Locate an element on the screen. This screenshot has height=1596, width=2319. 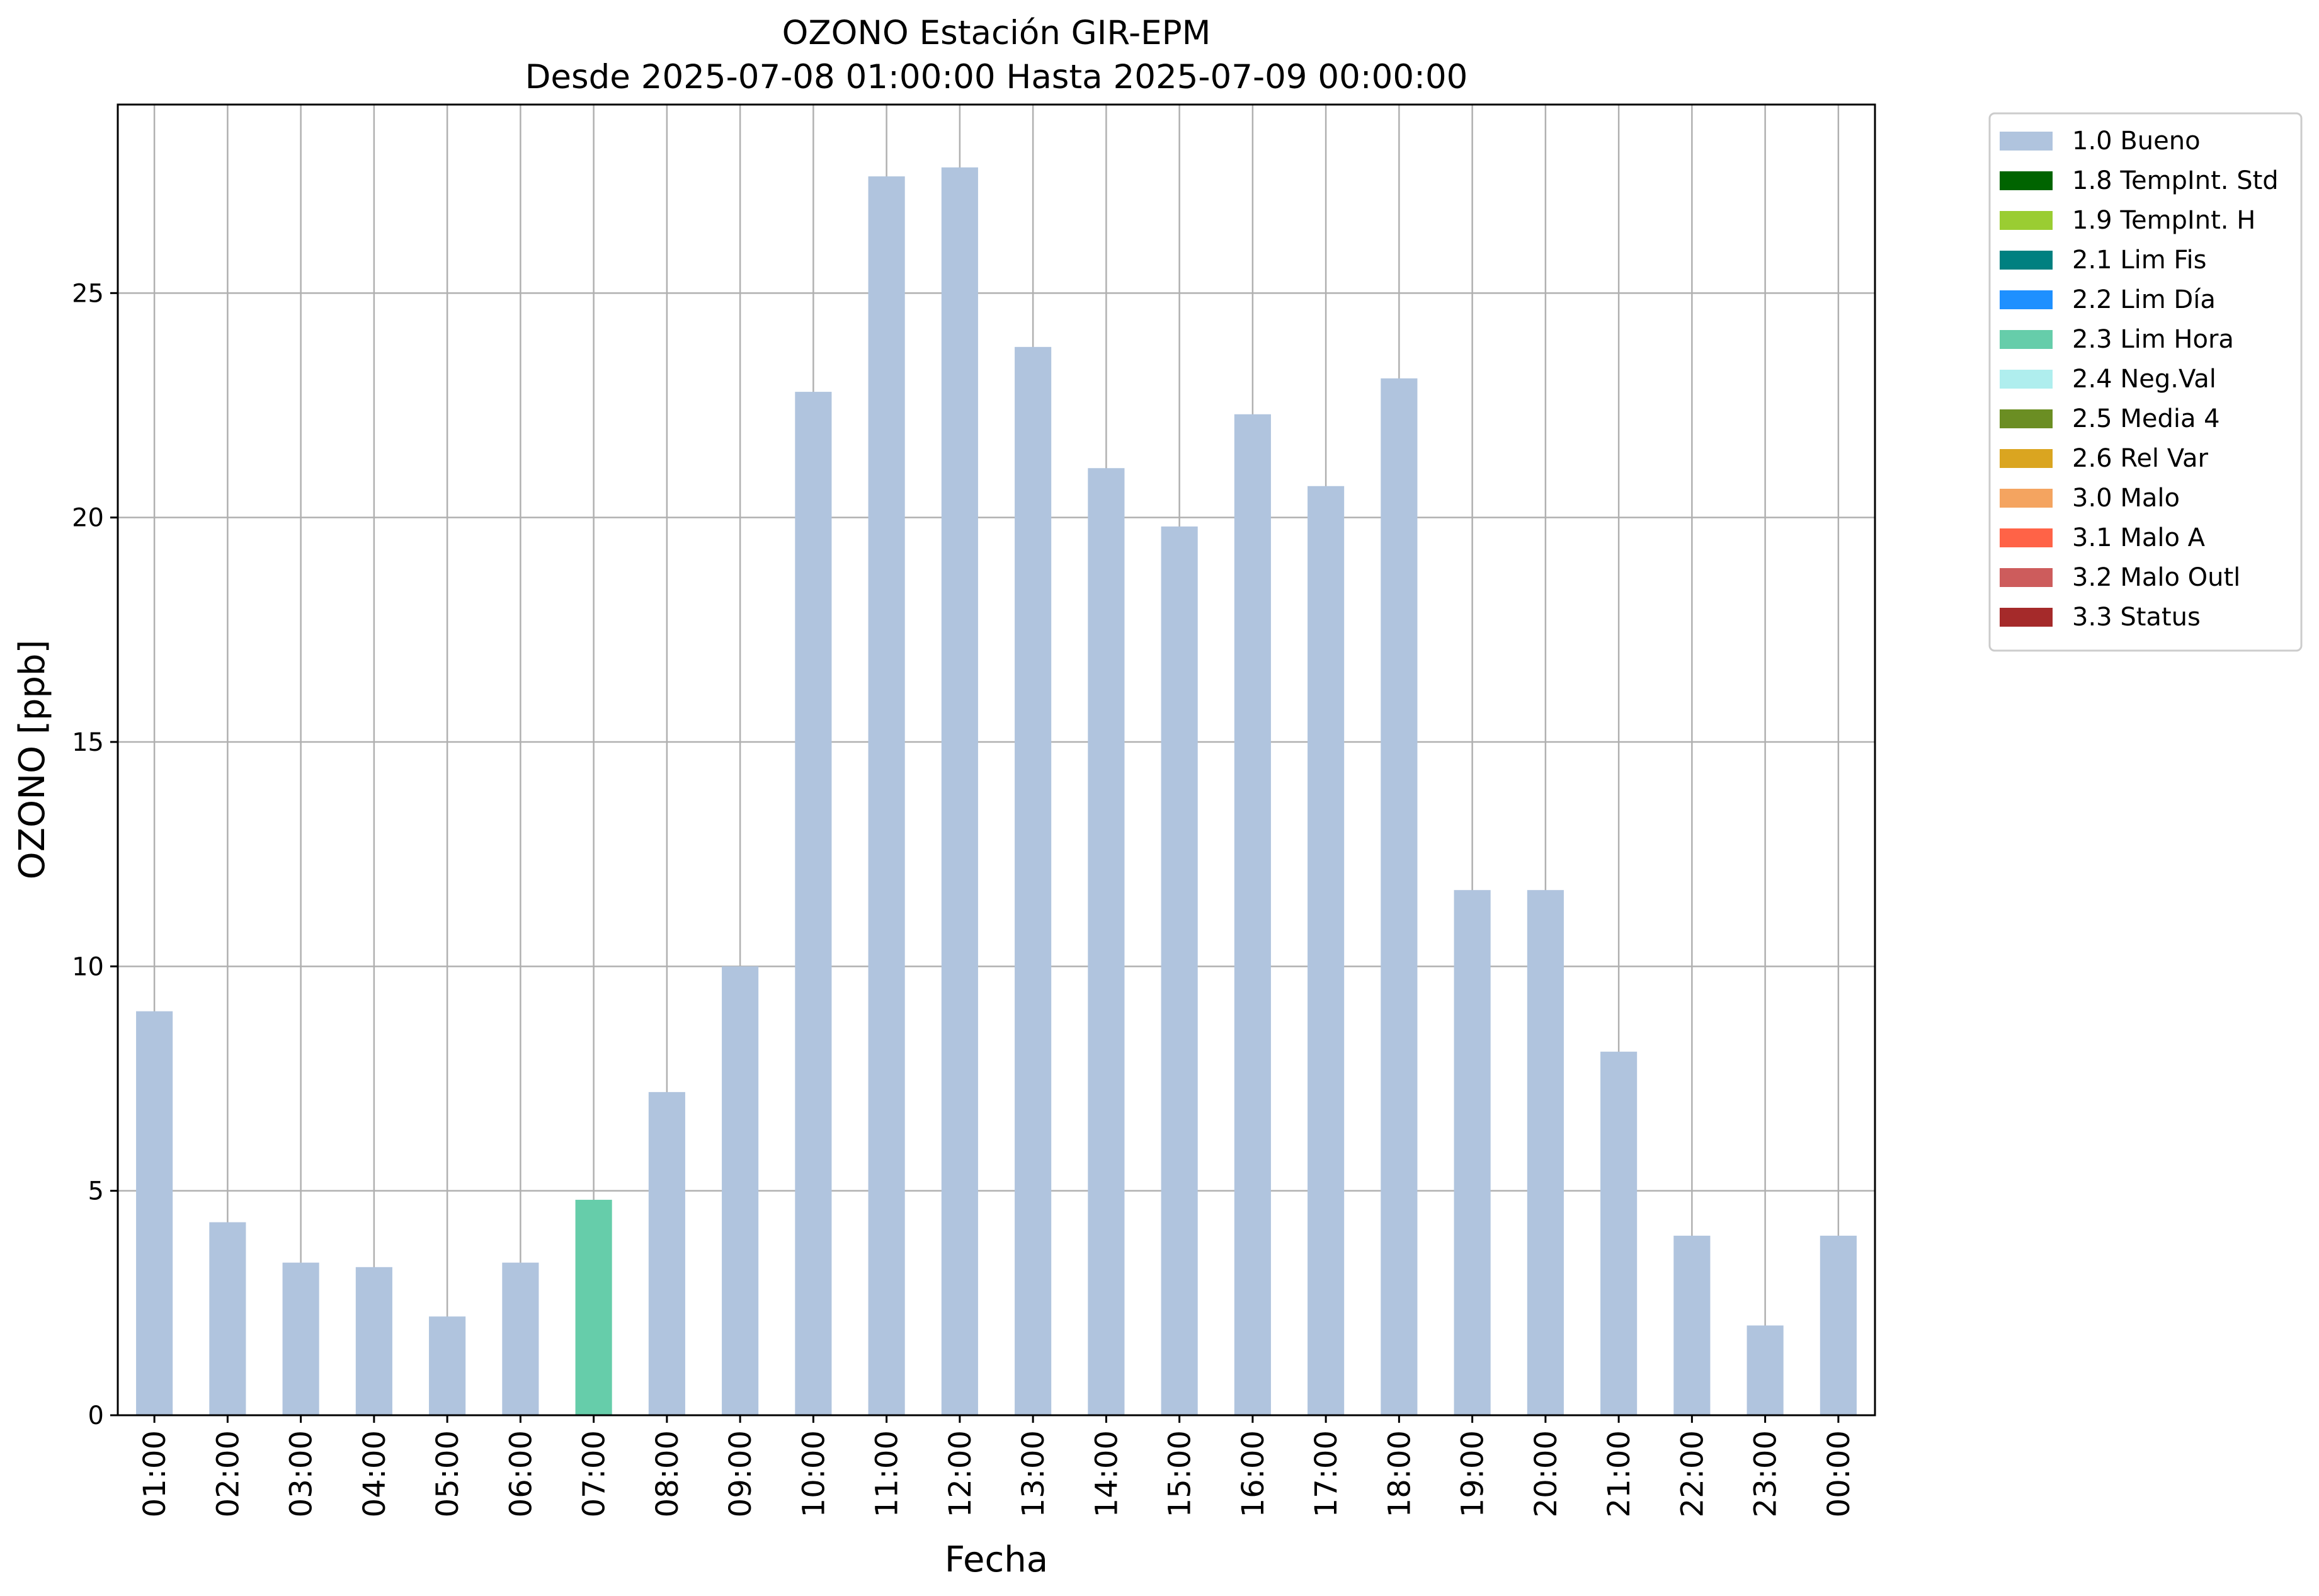
x-tick-label: 05:00 is located at coordinates (447, 1473).